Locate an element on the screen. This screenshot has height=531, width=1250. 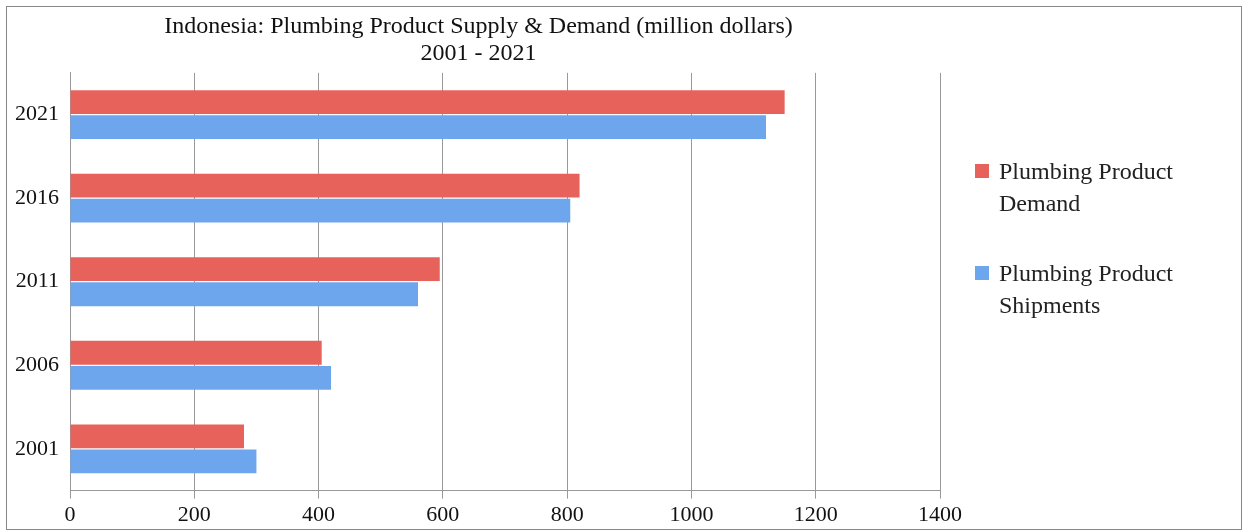
y-tick-label: 2006 is located at coordinates (37, 364).